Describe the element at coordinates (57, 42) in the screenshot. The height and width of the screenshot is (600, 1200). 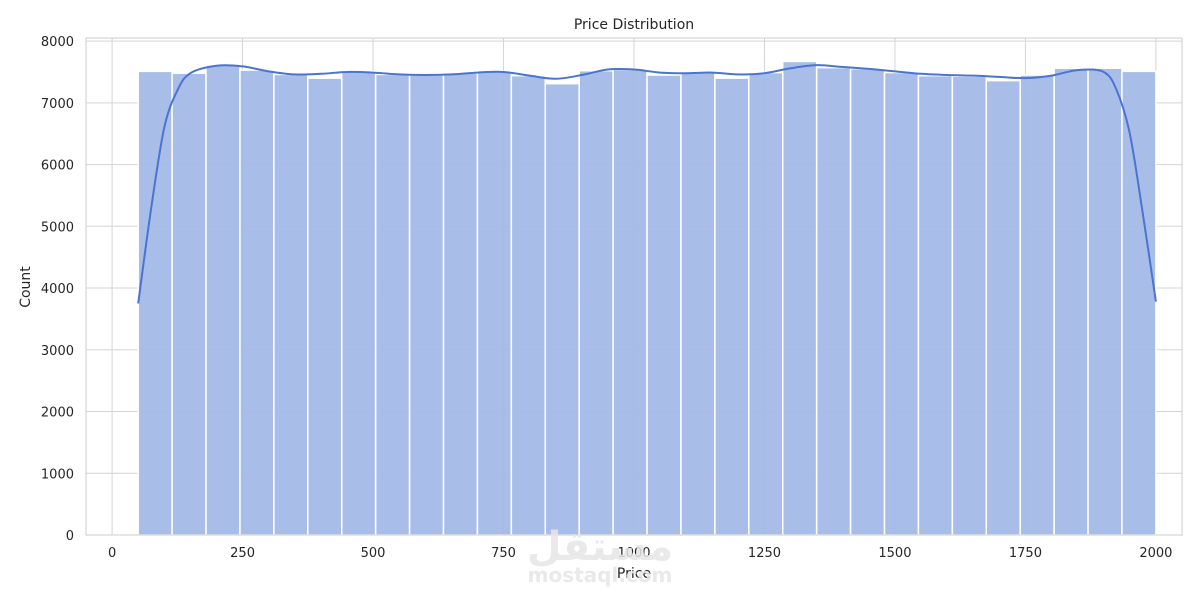
I see `y-tick-label: 8000` at that location.